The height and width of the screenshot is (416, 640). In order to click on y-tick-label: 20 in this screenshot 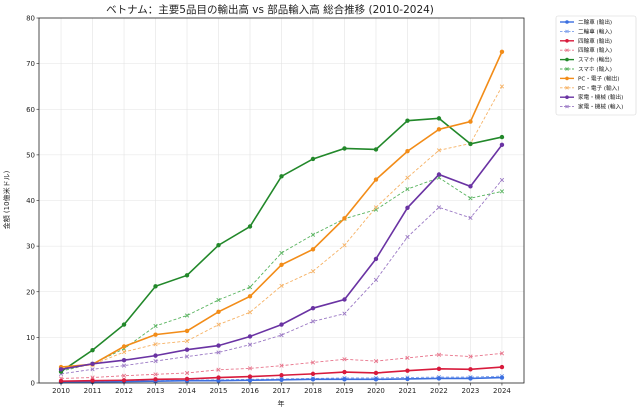, I will do `click(30, 292)`.